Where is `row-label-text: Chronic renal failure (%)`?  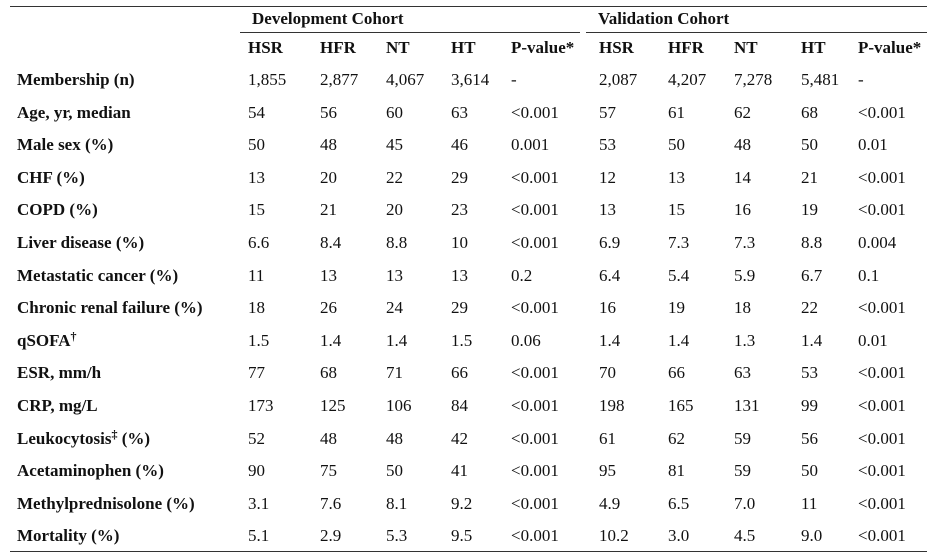 row-label-text: Chronic renal failure (%) is located at coordinates (110, 307).